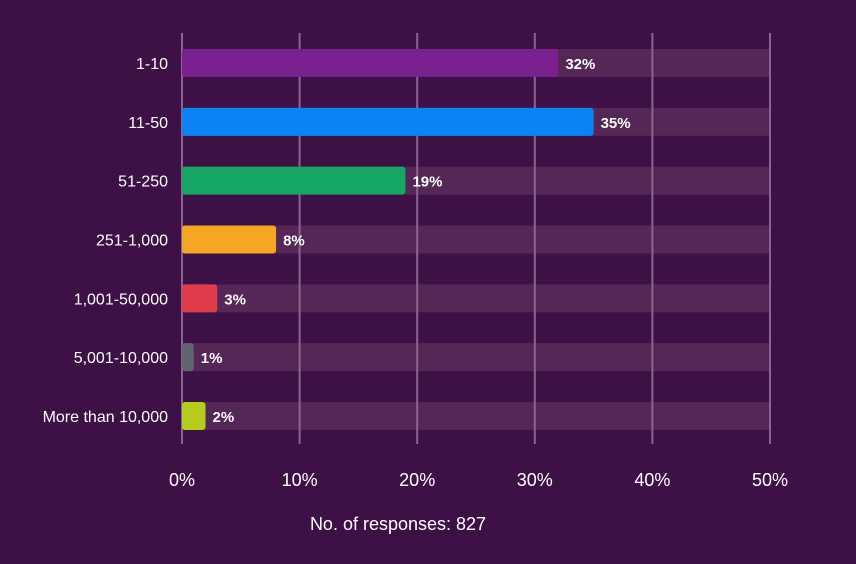  I want to click on value-label: 19%, so click(427, 182).